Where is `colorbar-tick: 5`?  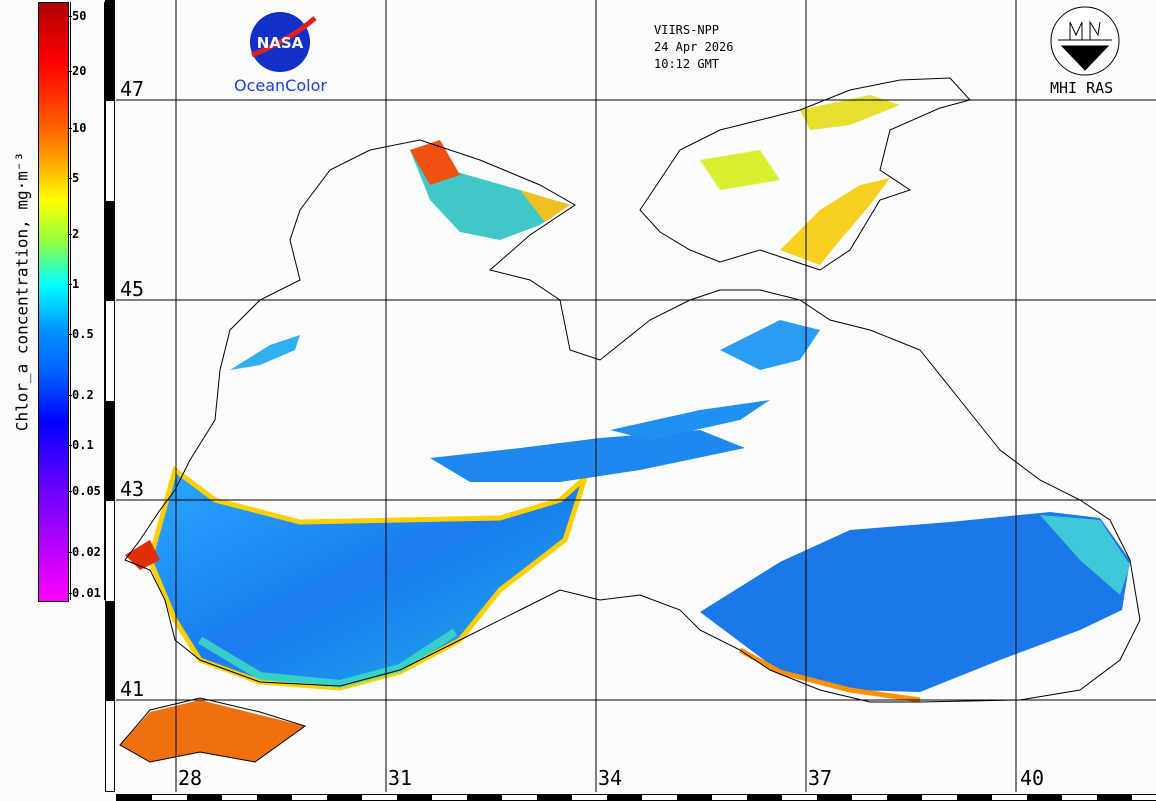 colorbar-tick: 5 is located at coordinates (73, 178).